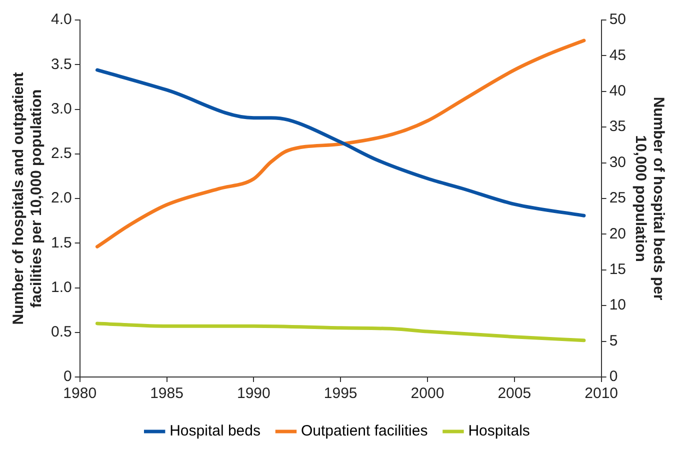 Image resolution: width=681 pixels, height=457 pixels. Describe the element at coordinates (427, 393) in the screenshot. I see `x-tick-label: 2000` at that location.